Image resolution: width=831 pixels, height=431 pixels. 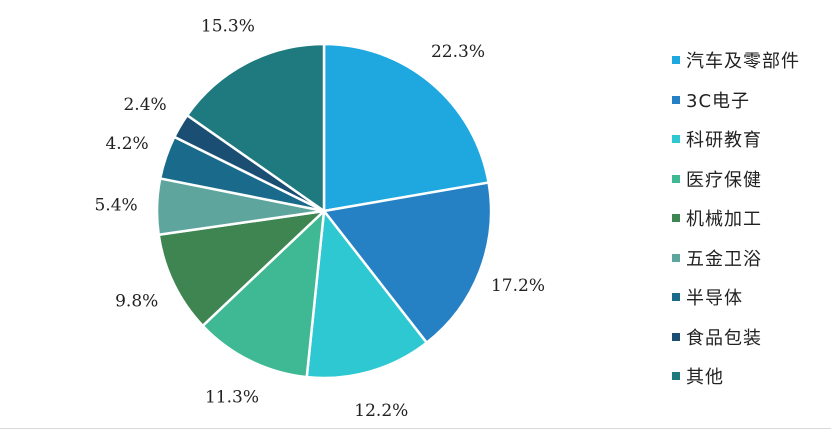 What do you see at coordinates (415, 428) in the screenshot?
I see `bottom-divider` at bounding box center [415, 428].